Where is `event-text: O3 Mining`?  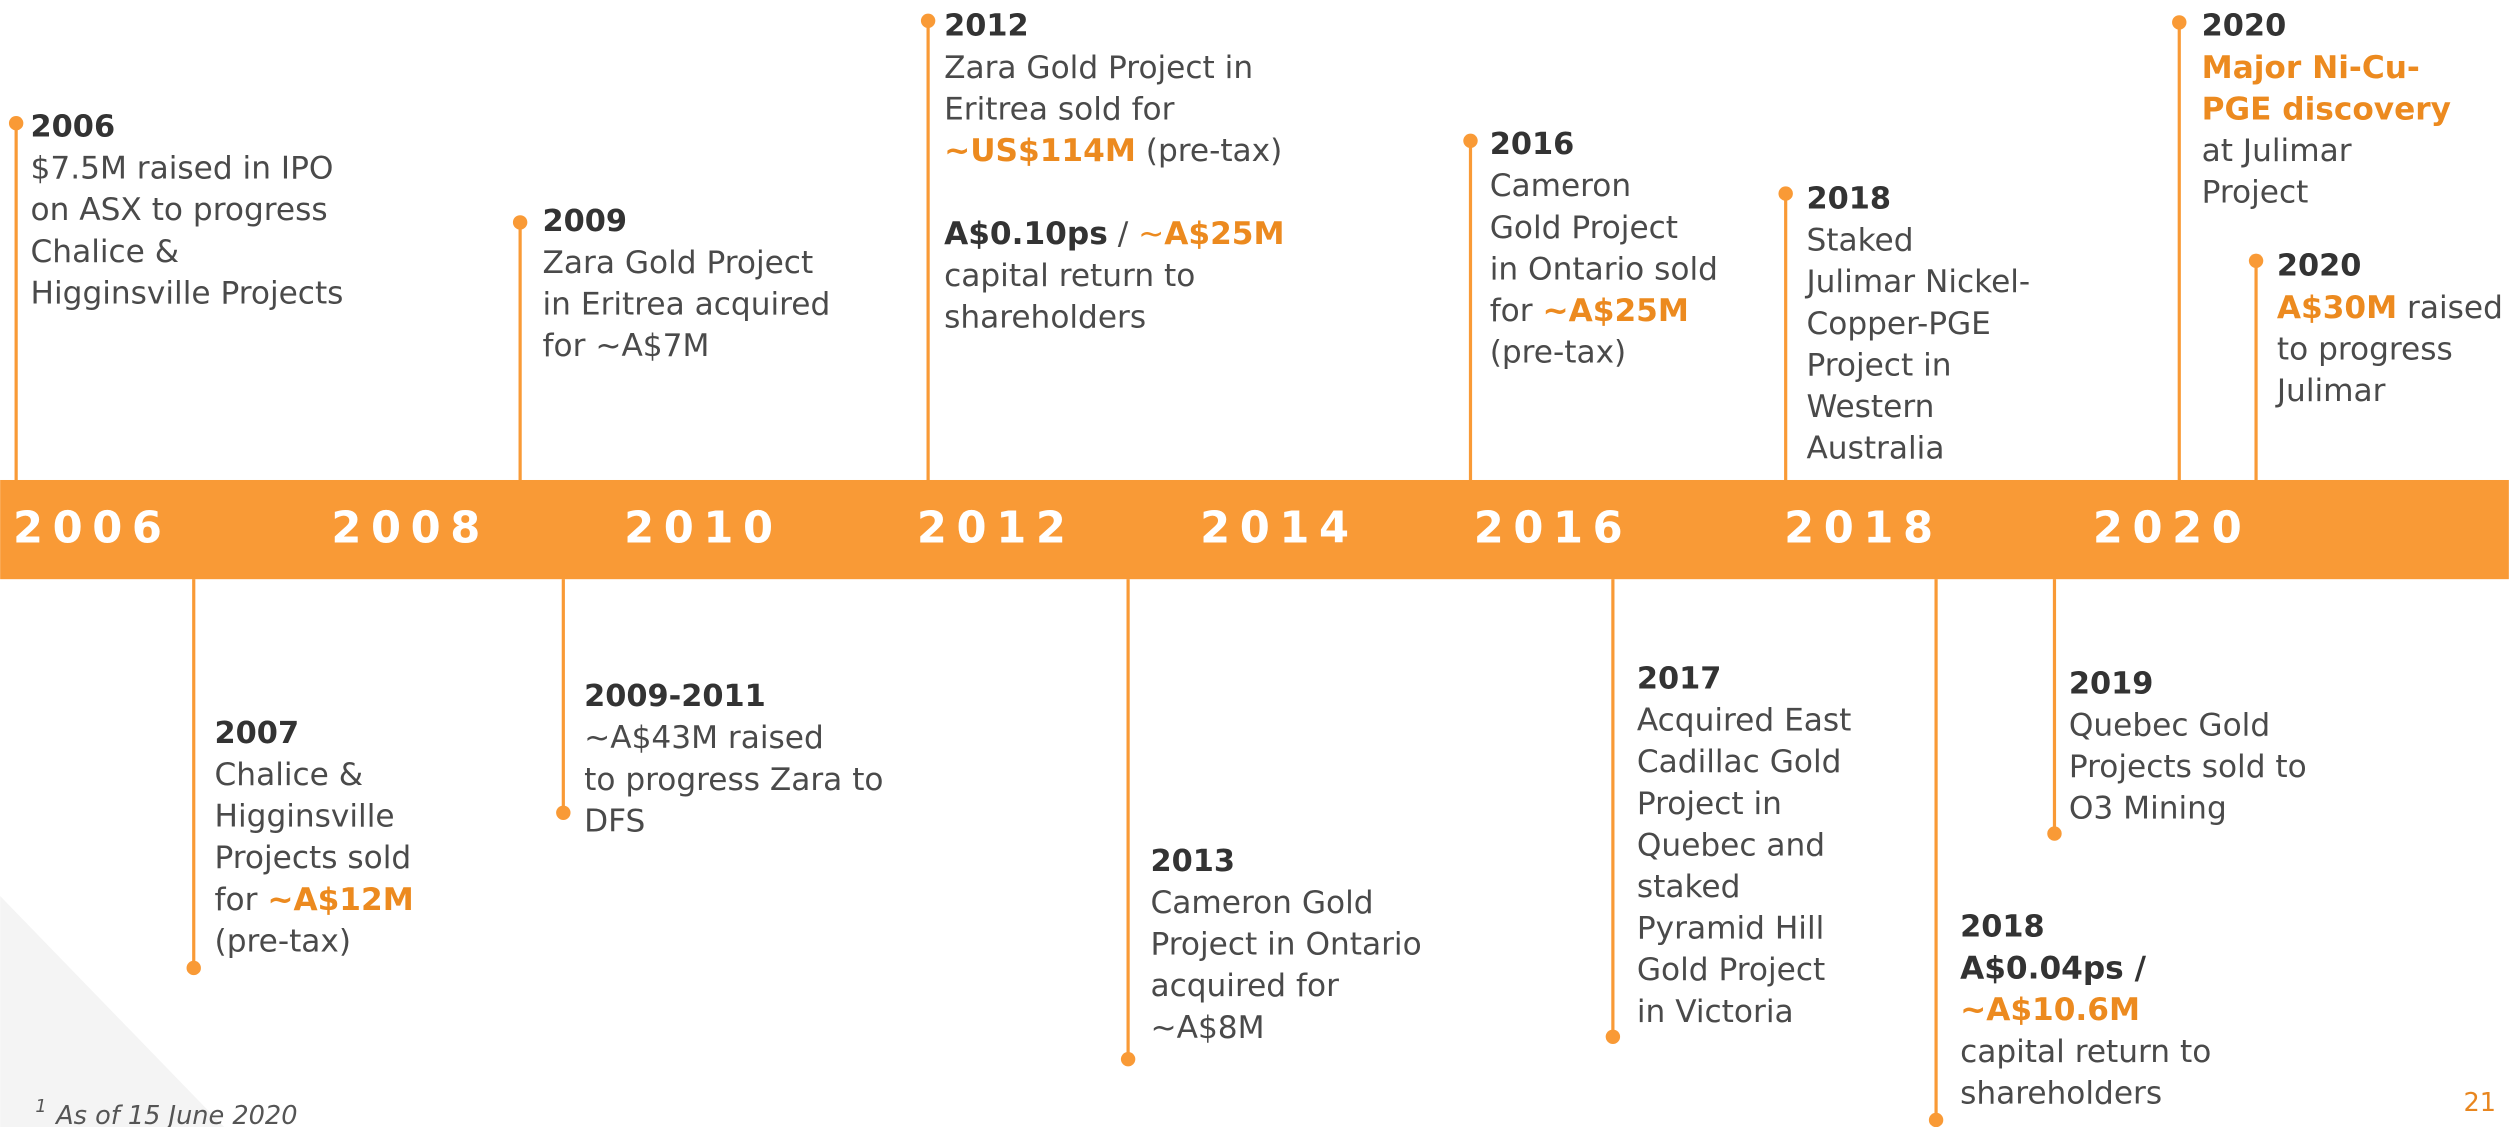 event-text: O3 Mining is located at coordinates (2148, 809).